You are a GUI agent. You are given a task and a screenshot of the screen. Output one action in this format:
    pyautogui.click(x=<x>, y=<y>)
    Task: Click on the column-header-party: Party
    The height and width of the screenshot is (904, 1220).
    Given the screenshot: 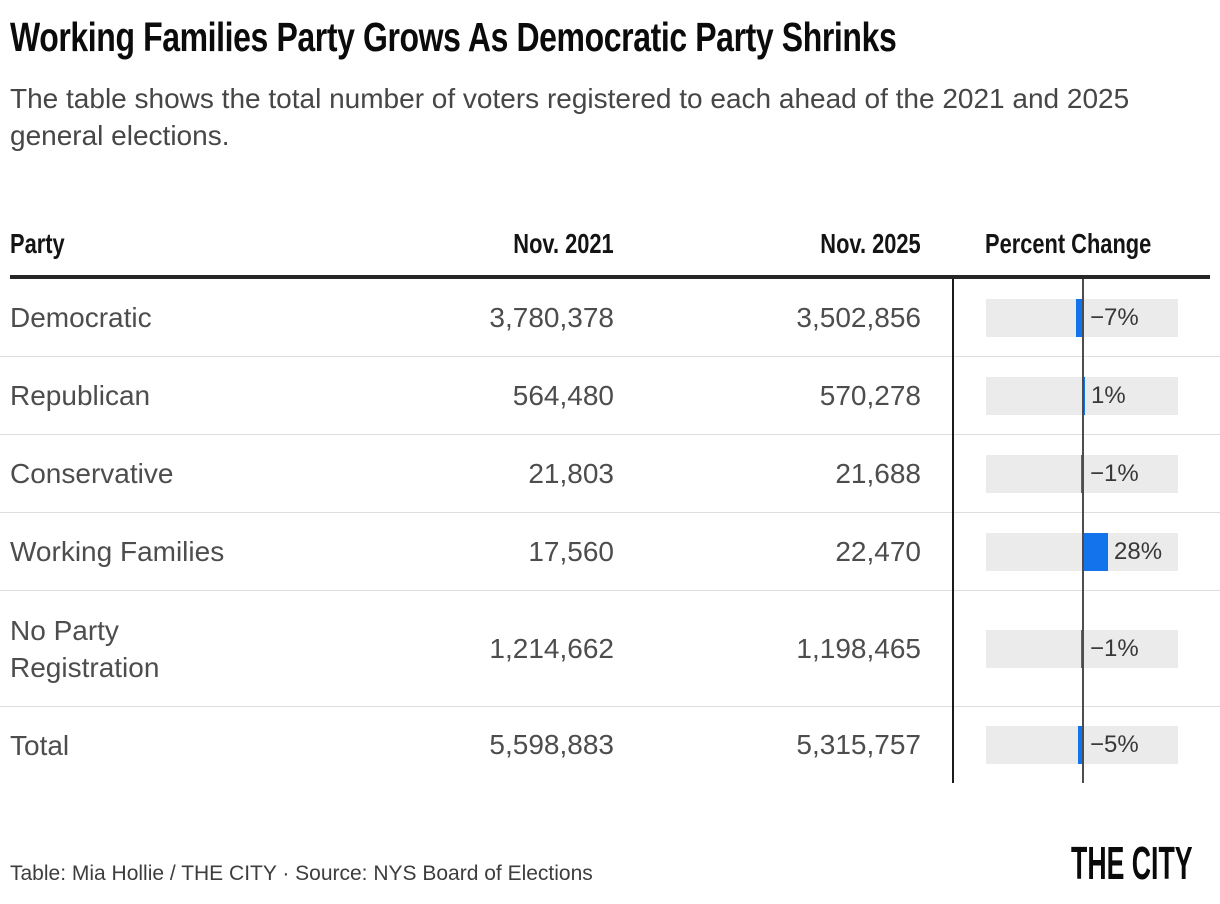 What is the action you would take?
    pyautogui.click(x=37, y=243)
    